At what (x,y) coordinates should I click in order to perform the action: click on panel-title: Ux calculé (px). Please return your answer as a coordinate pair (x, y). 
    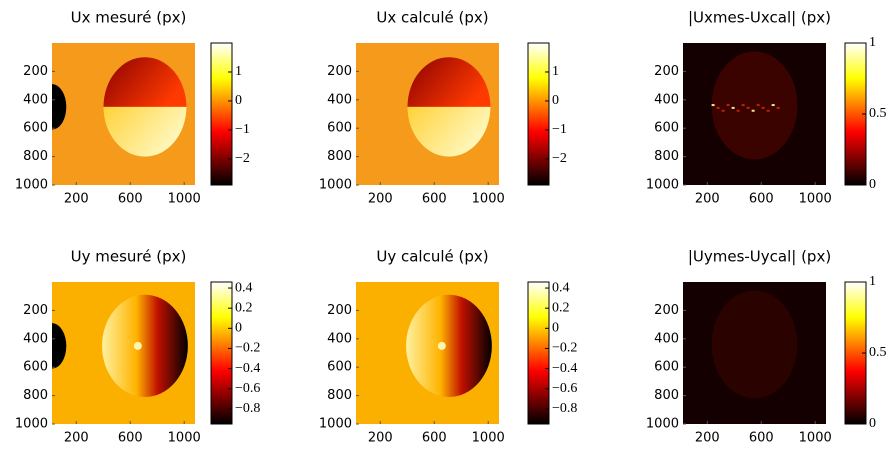
    Looking at the image, I should click on (432, 18).